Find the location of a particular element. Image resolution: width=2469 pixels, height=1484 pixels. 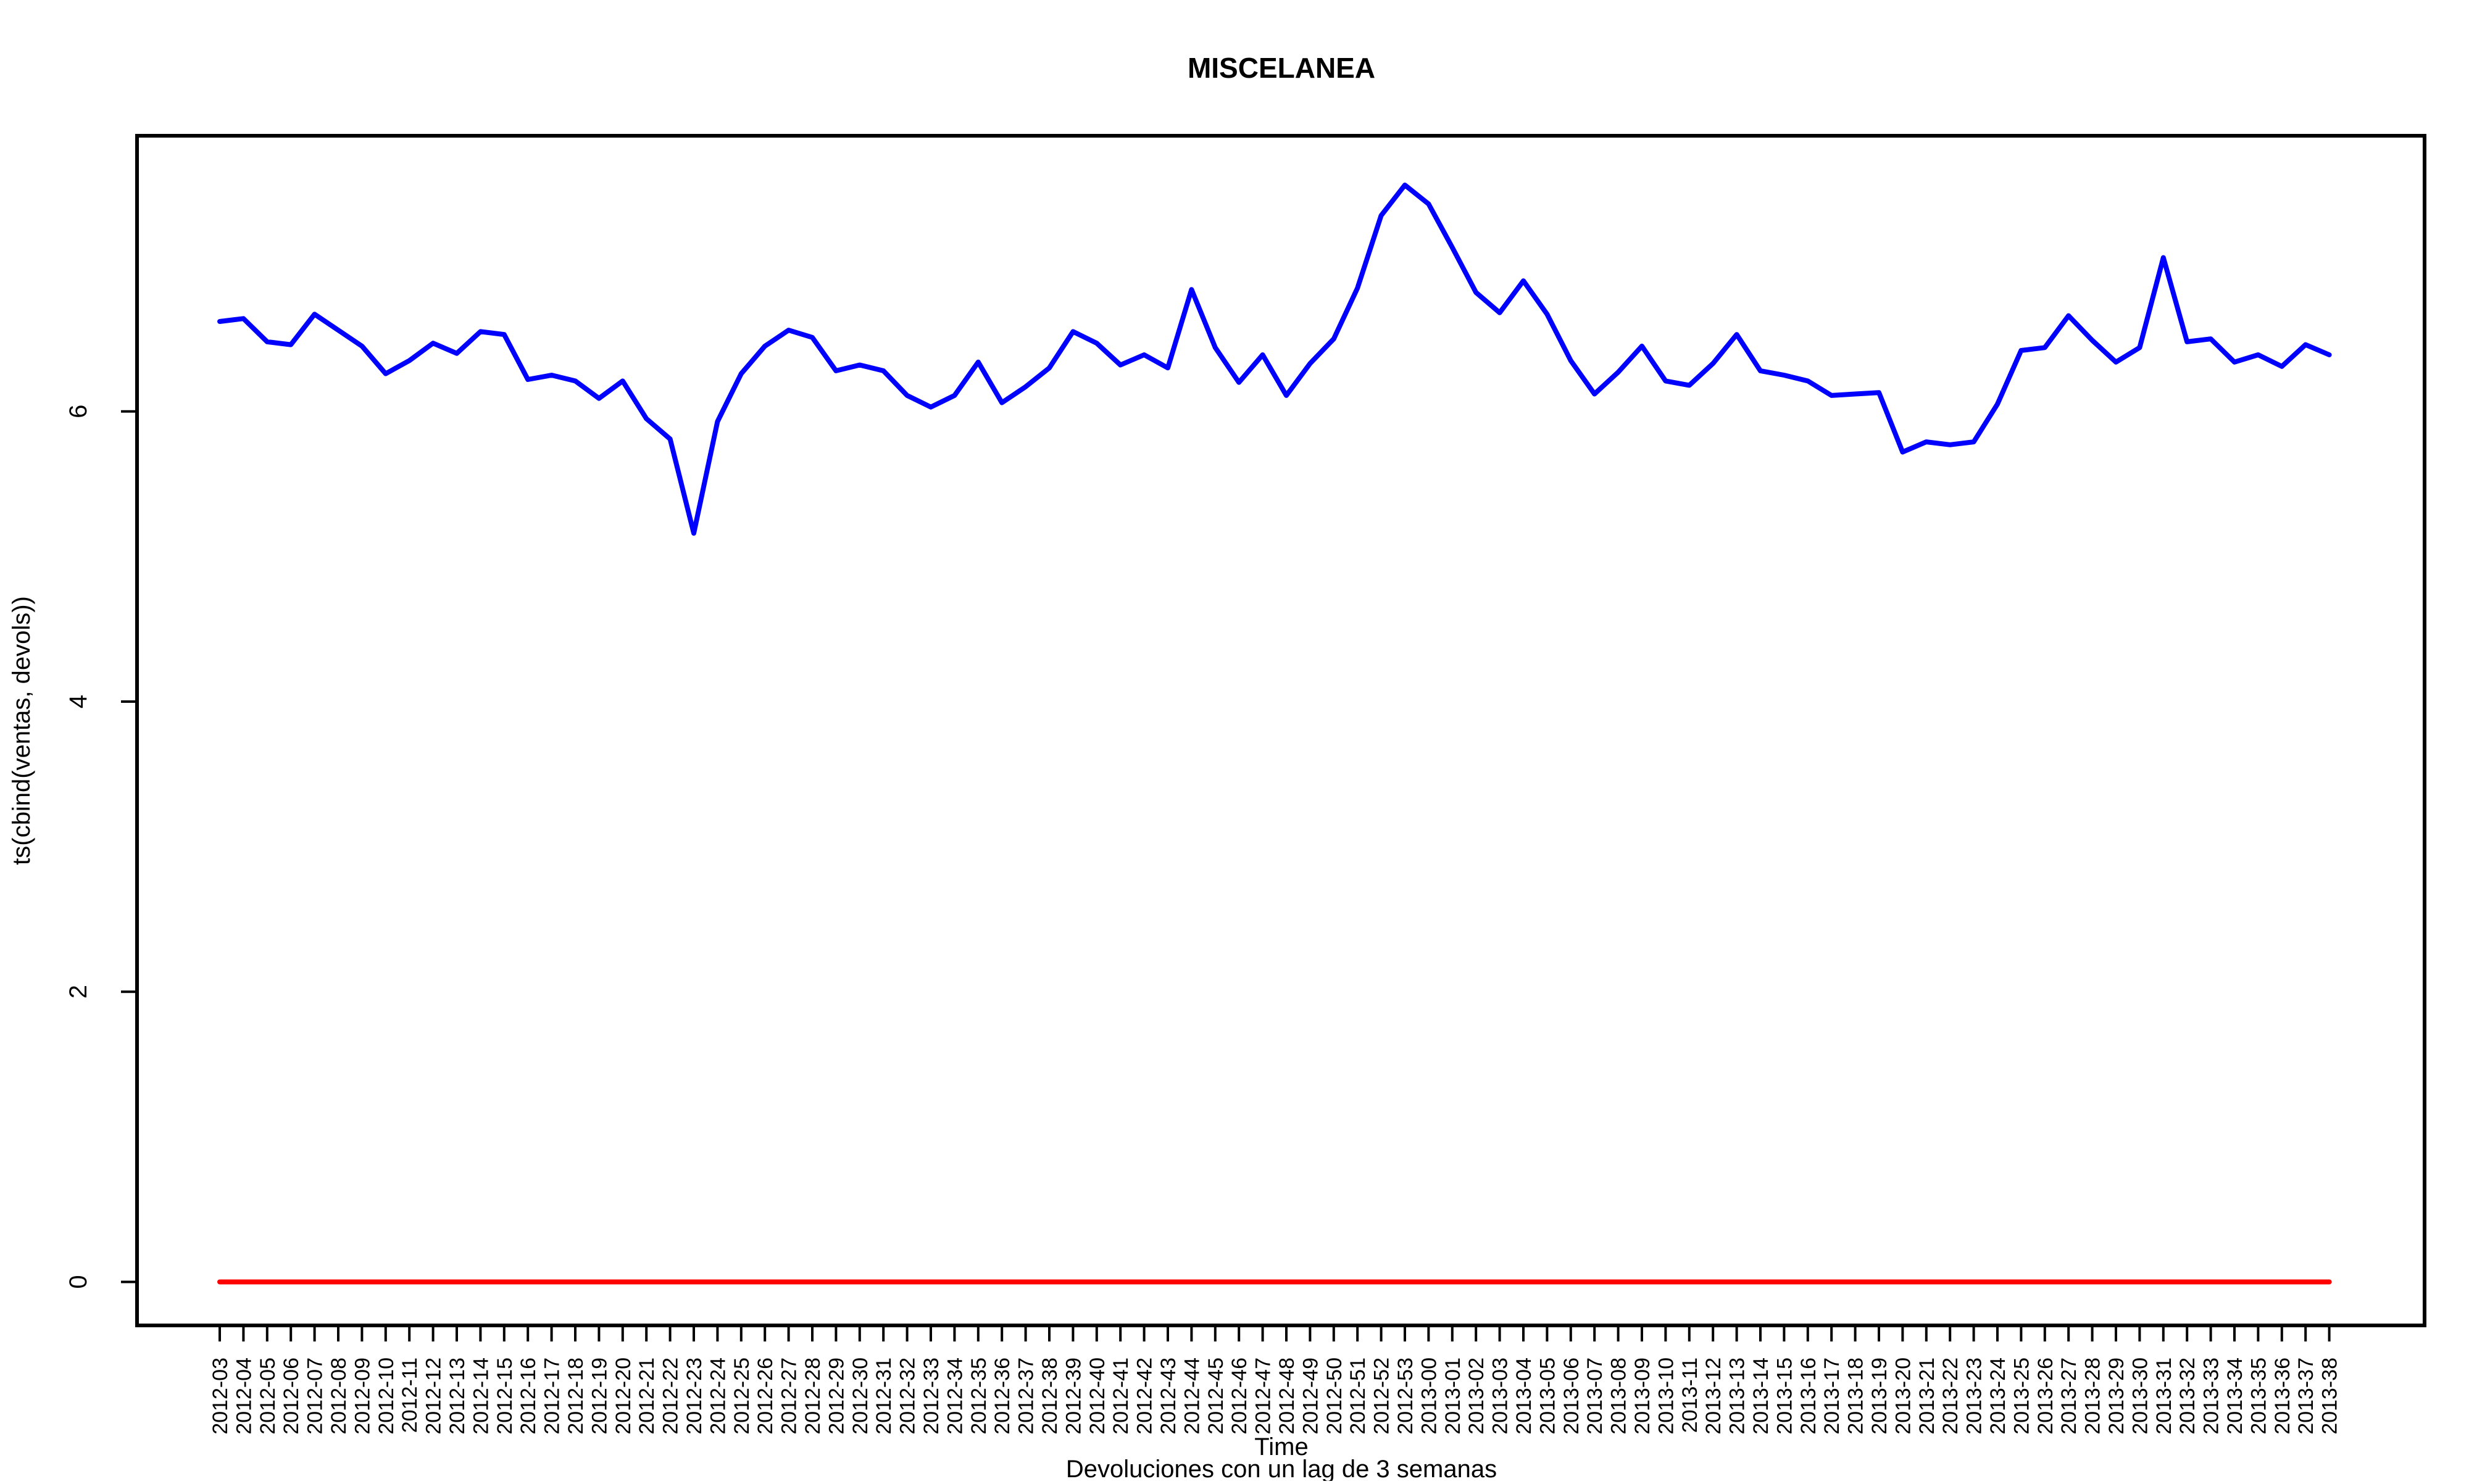

x-tick-label: 2013-22 is located at coordinates (1950, 1396).